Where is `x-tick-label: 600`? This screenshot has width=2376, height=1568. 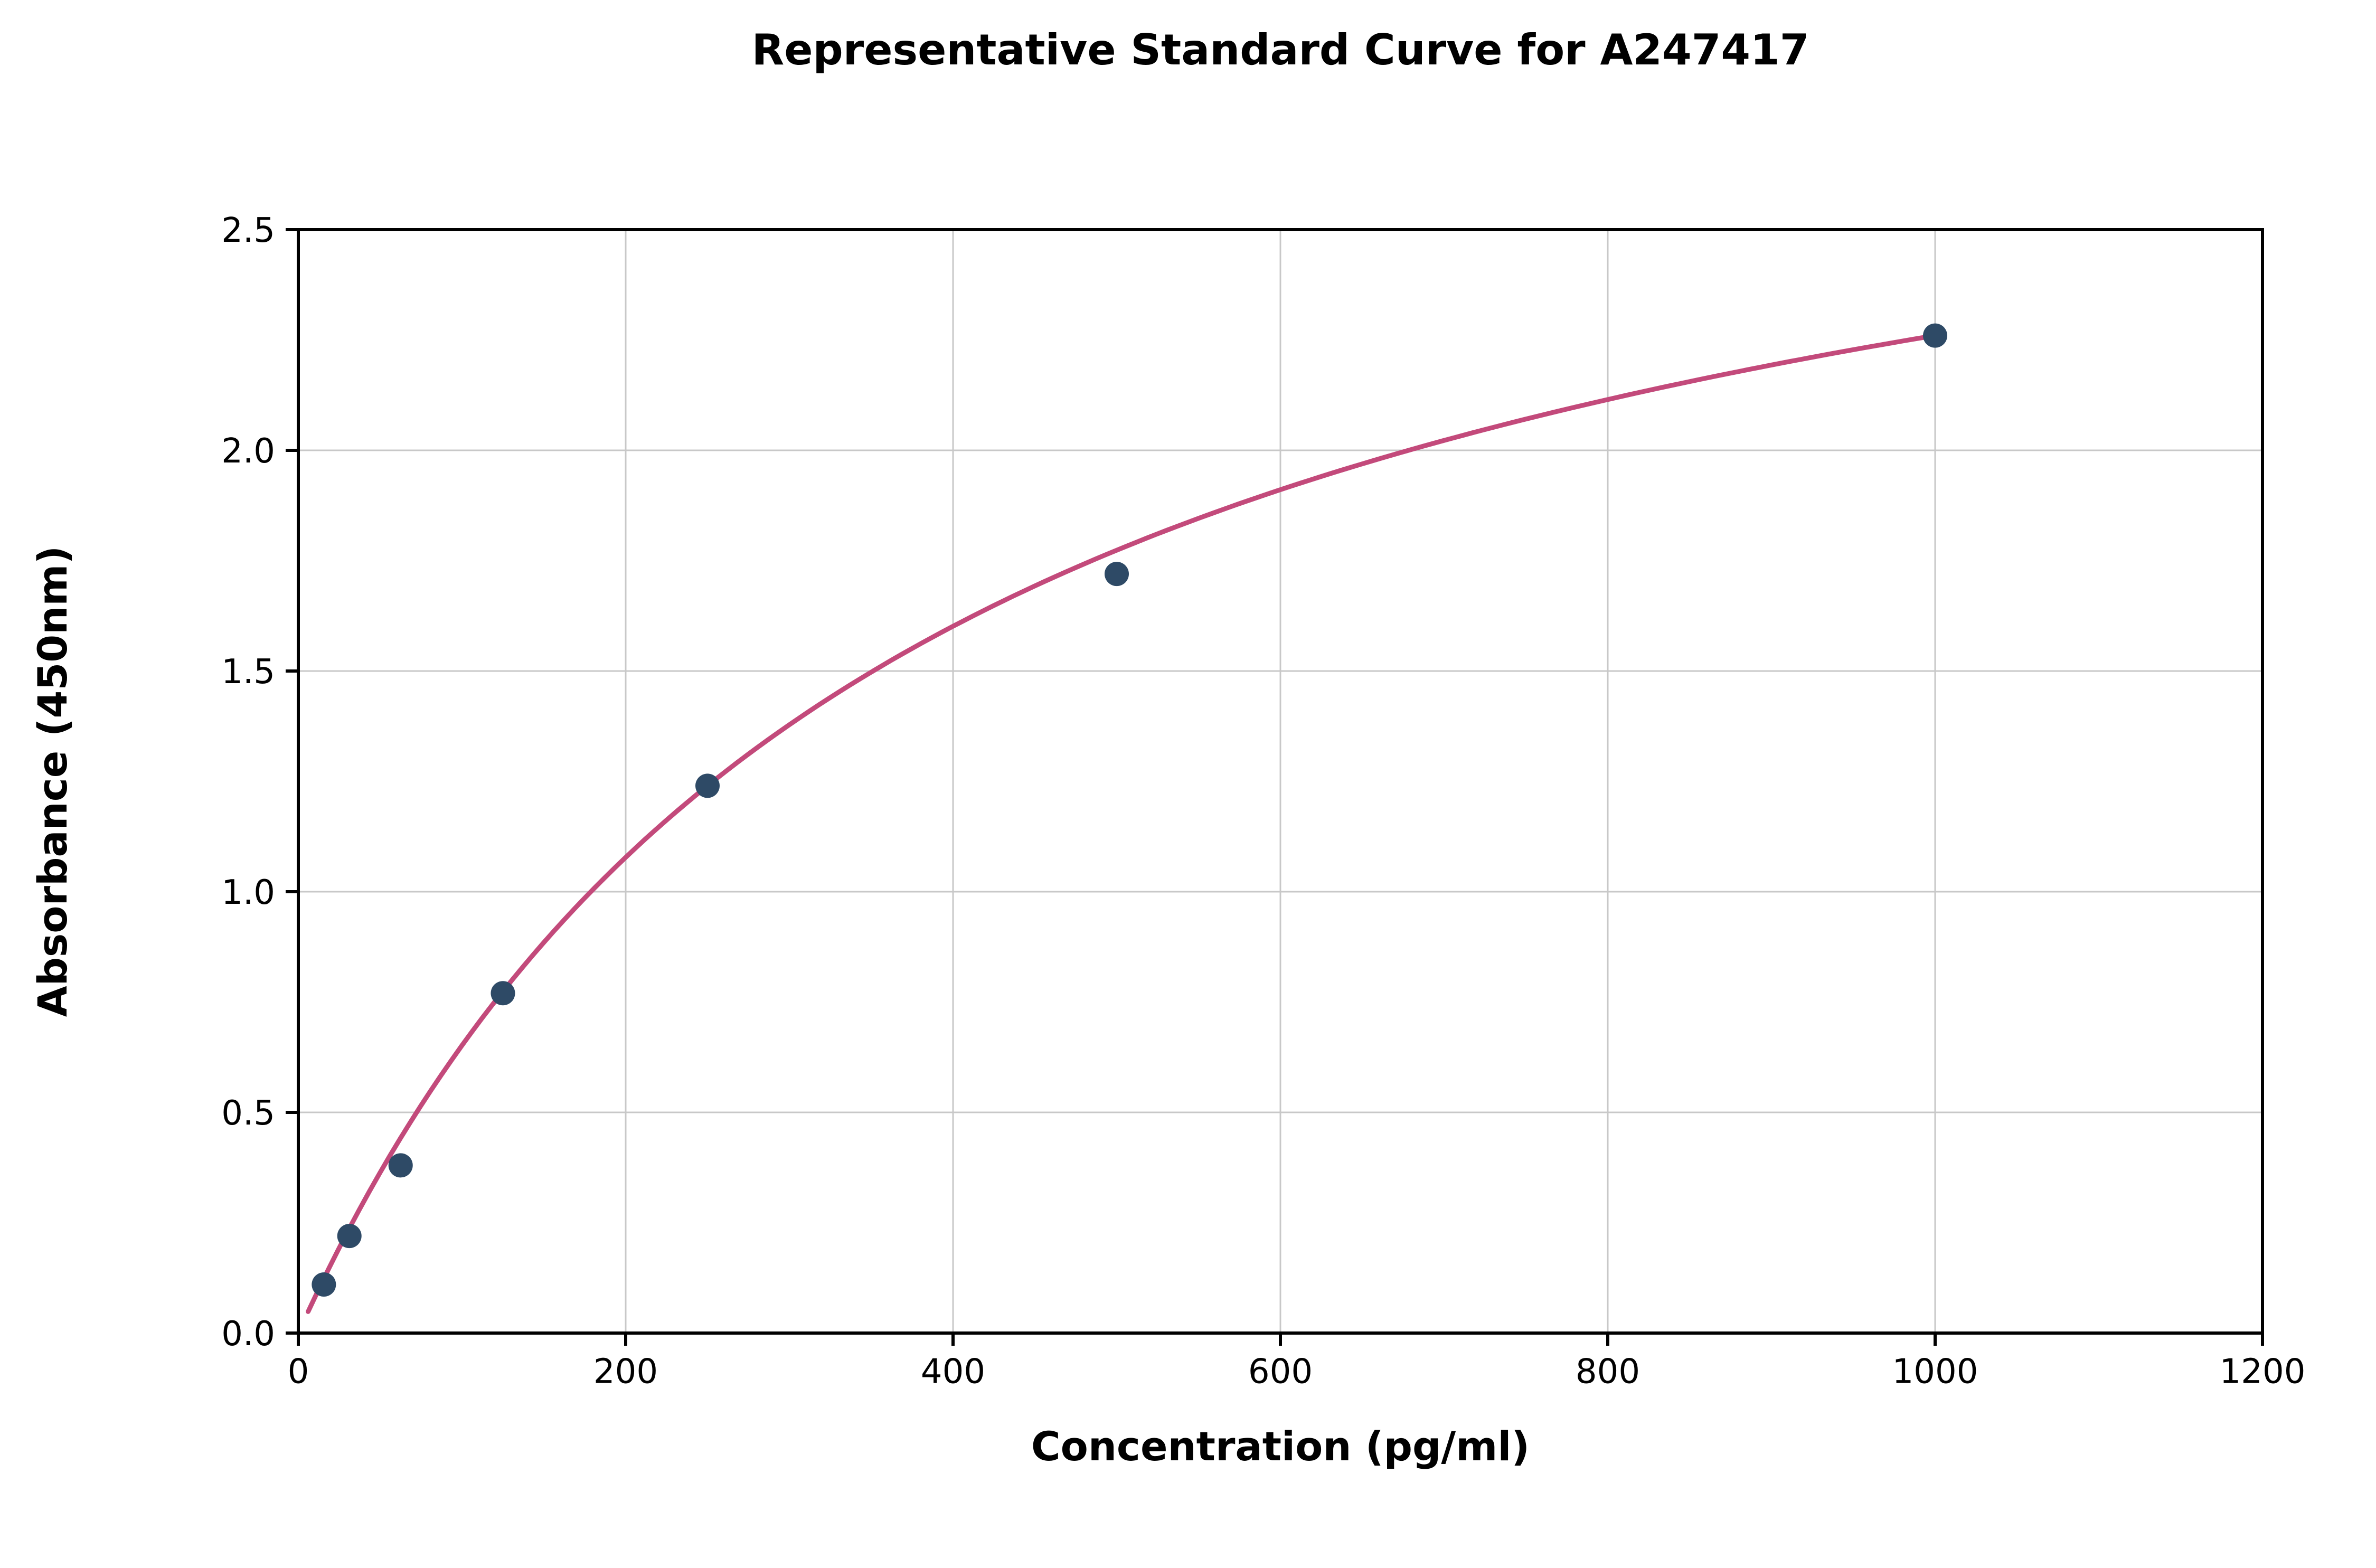 x-tick-label: 600 is located at coordinates (1280, 1371).